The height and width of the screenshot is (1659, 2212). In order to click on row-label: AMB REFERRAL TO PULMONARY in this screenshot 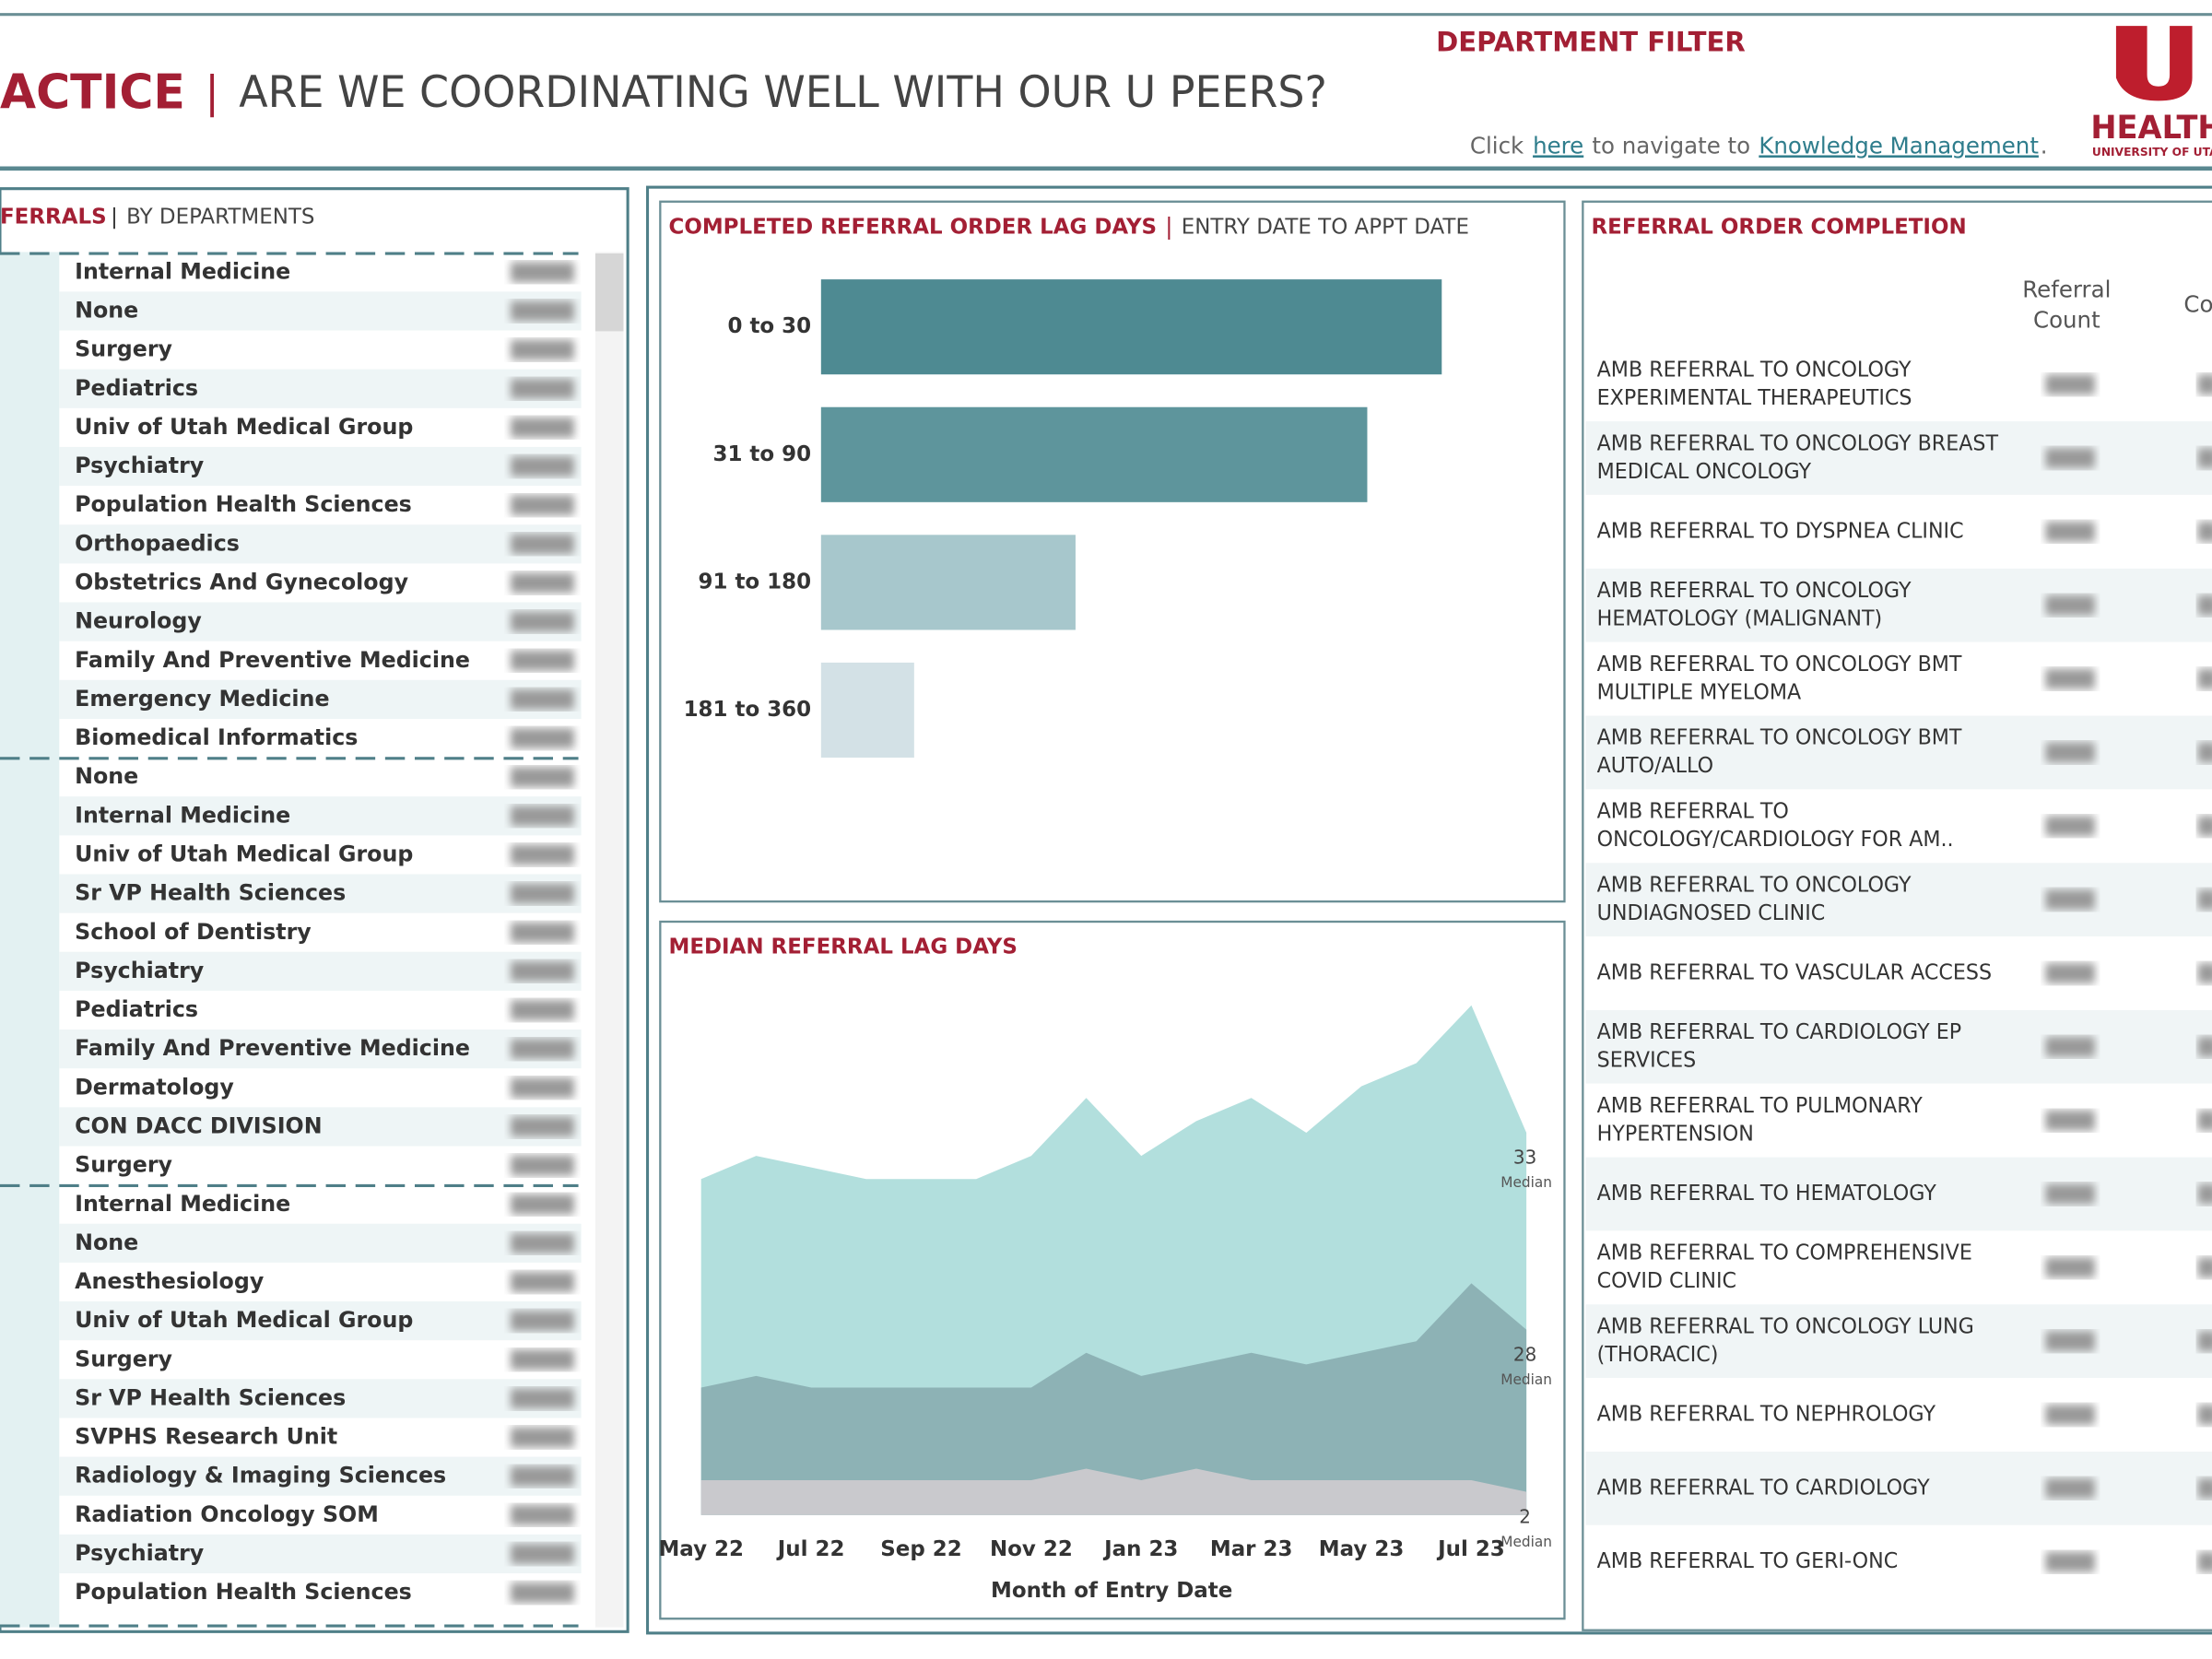, I will do `click(1760, 1106)`.